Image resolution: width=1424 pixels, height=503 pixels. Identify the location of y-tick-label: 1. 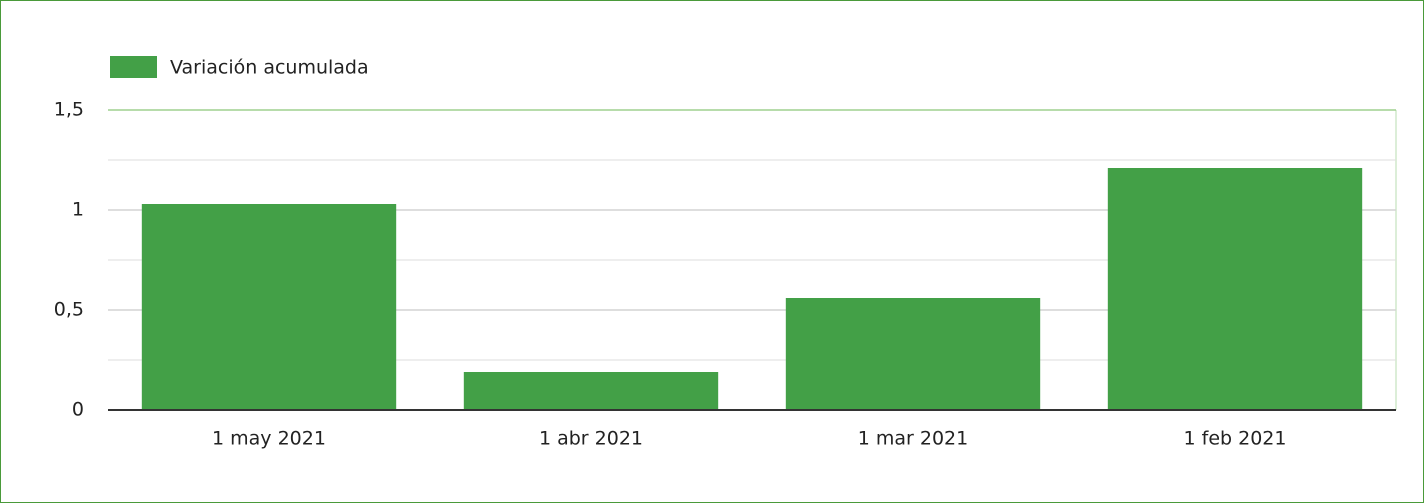
(78, 210).